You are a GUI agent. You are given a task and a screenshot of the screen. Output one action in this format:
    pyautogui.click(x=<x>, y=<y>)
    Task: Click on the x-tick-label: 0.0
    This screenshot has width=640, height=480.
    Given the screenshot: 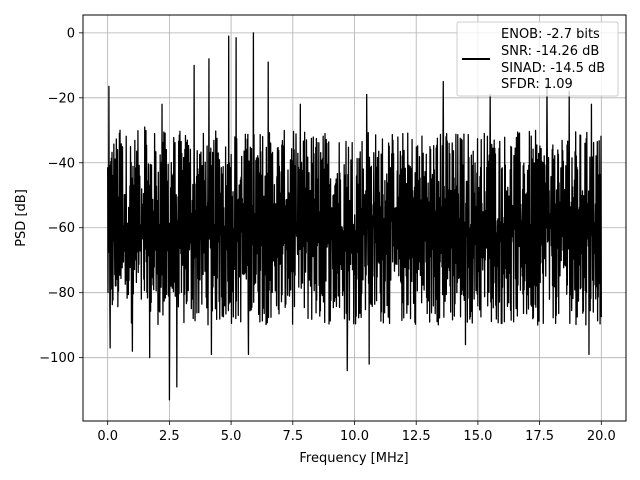 What is the action you would take?
    pyautogui.click(x=107, y=436)
    